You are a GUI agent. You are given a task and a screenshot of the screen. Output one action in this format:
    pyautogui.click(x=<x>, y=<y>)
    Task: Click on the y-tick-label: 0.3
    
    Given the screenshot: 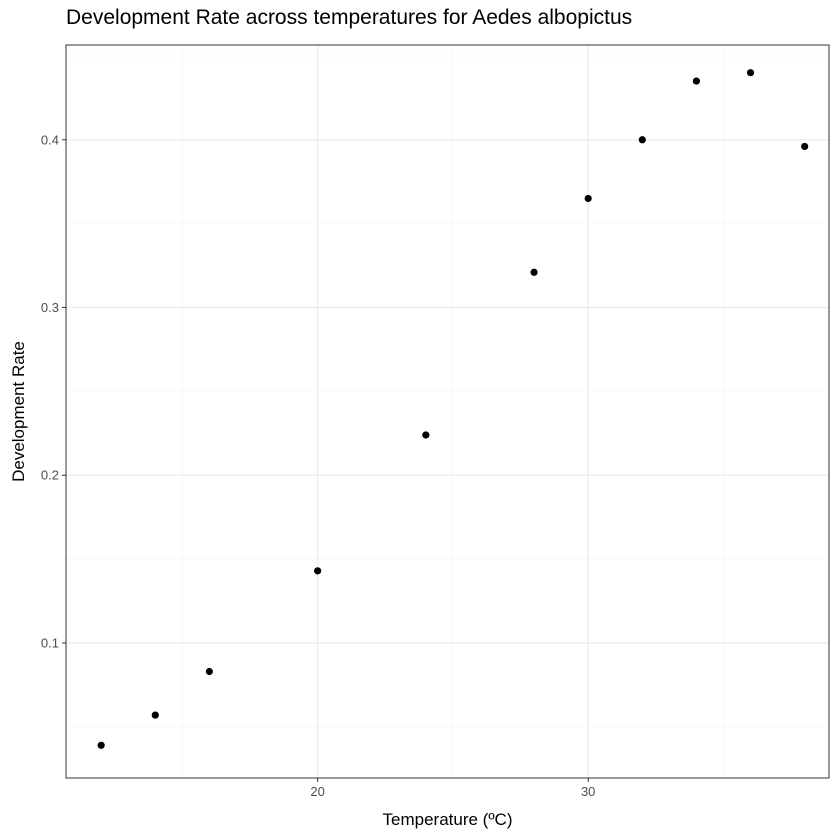 What is the action you would take?
    pyautogui.click(x=50, y=307)
    